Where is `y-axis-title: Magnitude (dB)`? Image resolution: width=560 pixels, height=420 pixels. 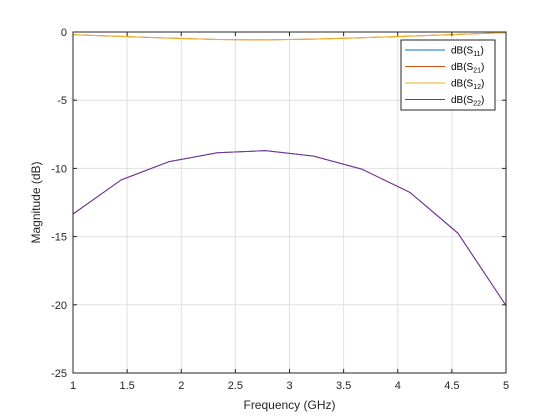 y-axis-title: Magnitude (dB) is located at coordinates (36, 202).